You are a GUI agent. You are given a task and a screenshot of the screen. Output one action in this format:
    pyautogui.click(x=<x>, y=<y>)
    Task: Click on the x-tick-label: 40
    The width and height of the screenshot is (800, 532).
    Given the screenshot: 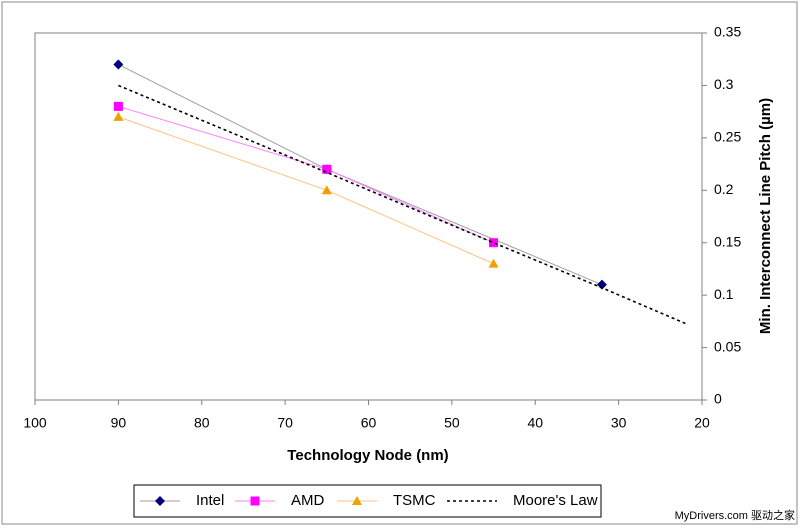 What is the action you would take?
    pyautogui.click(x=535, y=423)
    